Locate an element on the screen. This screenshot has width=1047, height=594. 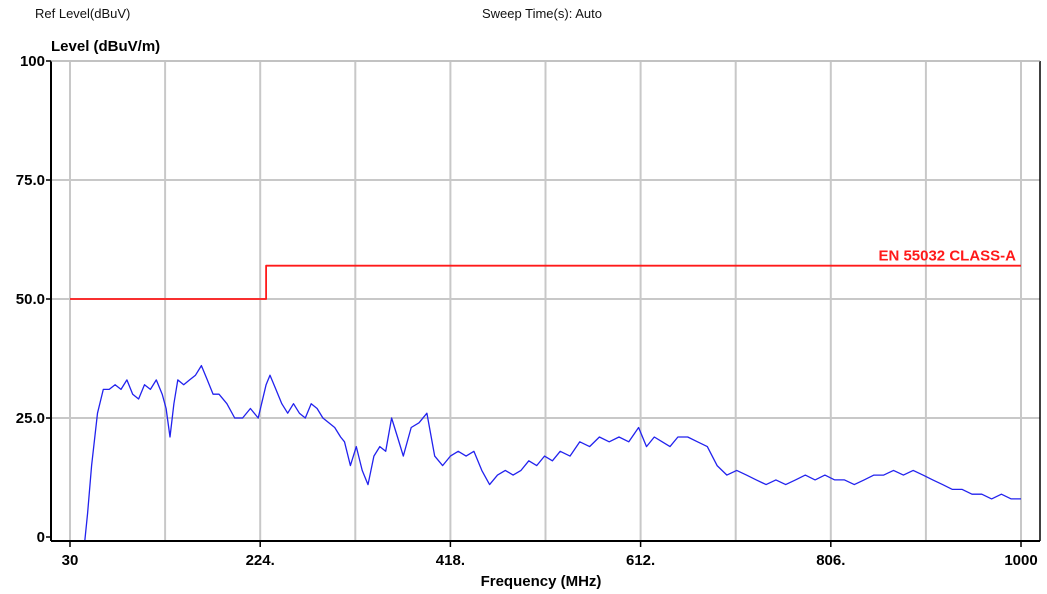
y-tick-label: 25.0 is located at coordinates (30, 418).